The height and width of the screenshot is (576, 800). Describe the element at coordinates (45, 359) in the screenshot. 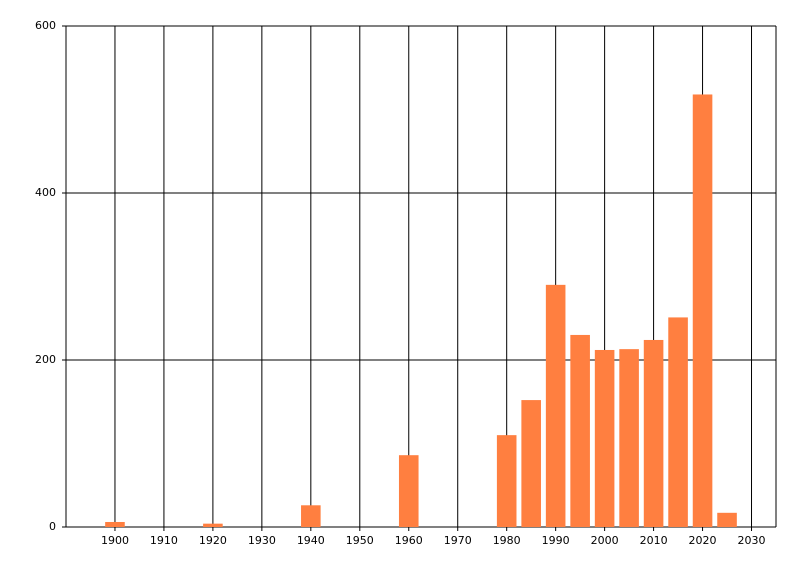

I see `y-tick-label: 200` at that location.